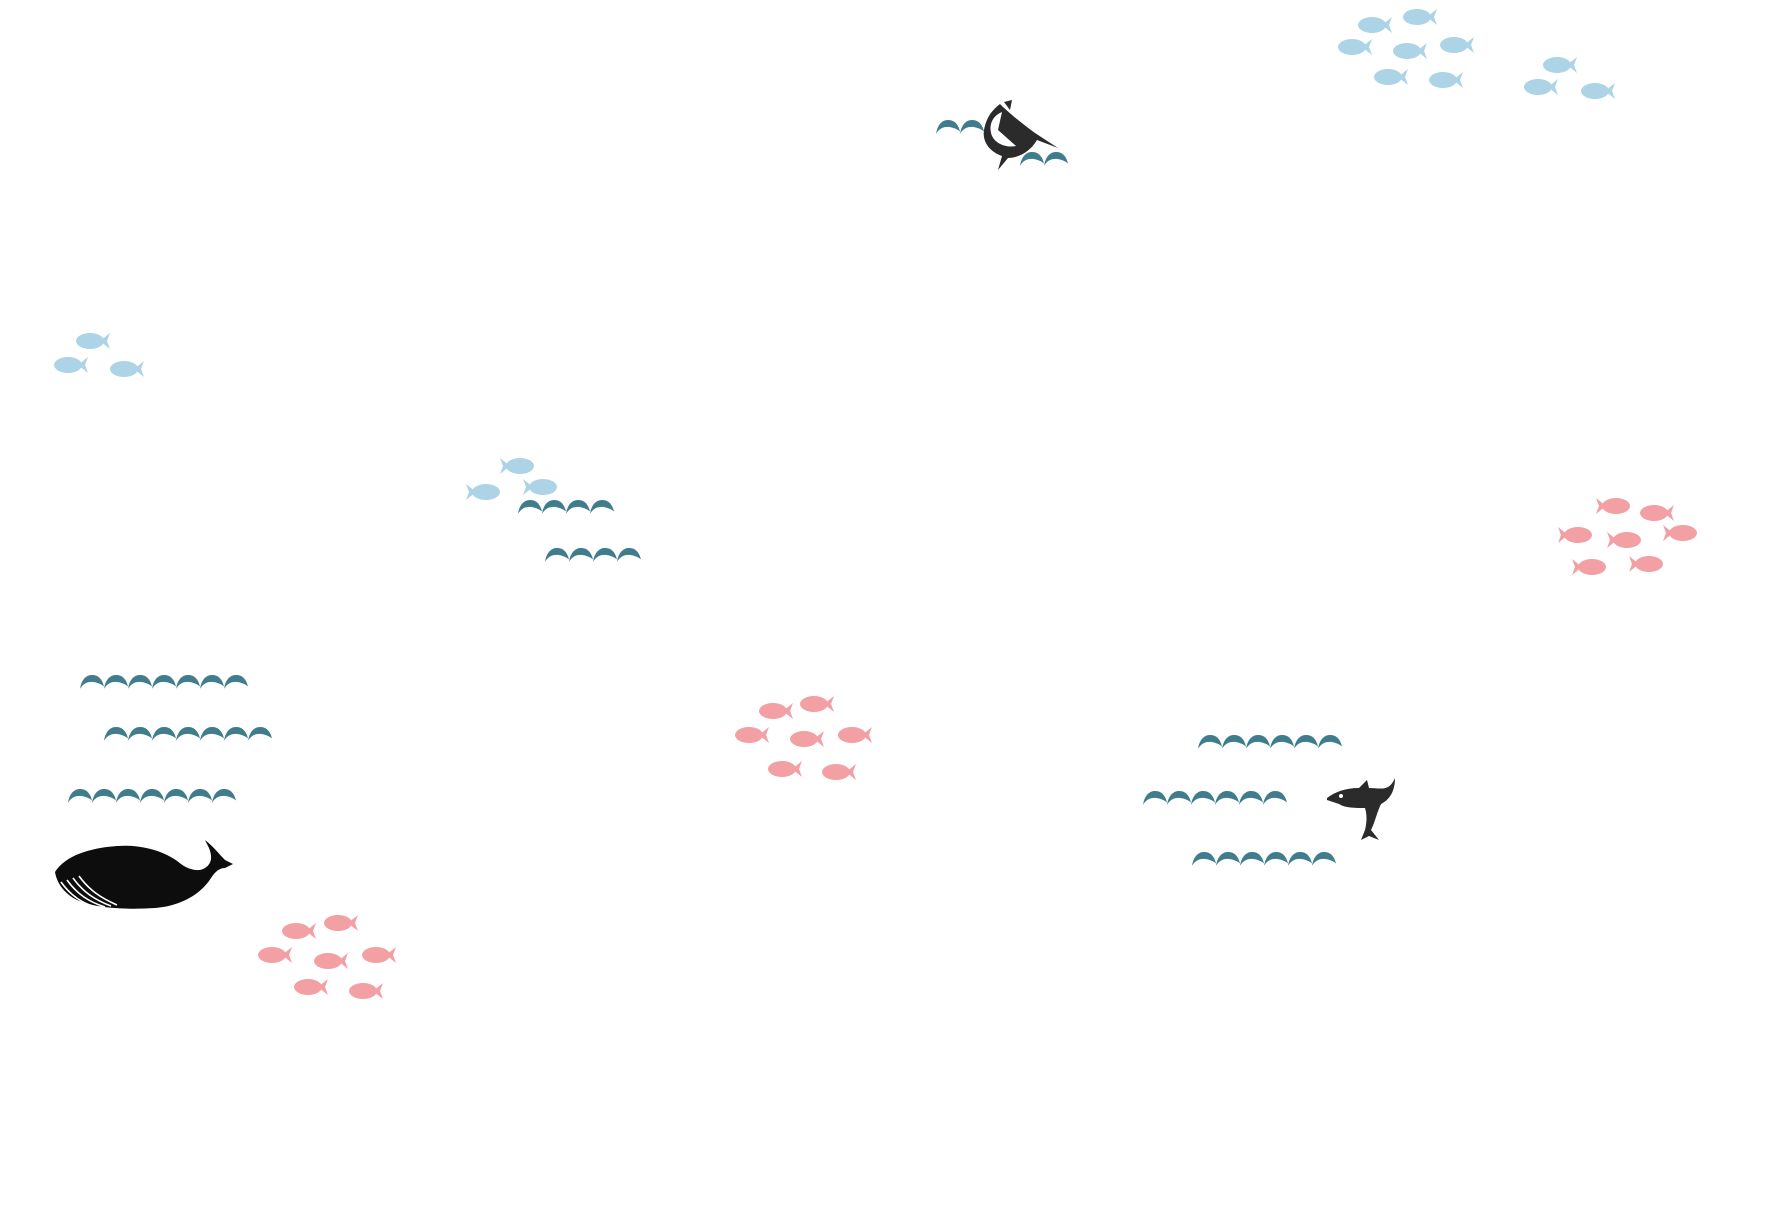 The image size is (1767, 1206). Describe the element at coordinates (1361, 809) in the screenshot. I see `dolphin-icon` at that location.